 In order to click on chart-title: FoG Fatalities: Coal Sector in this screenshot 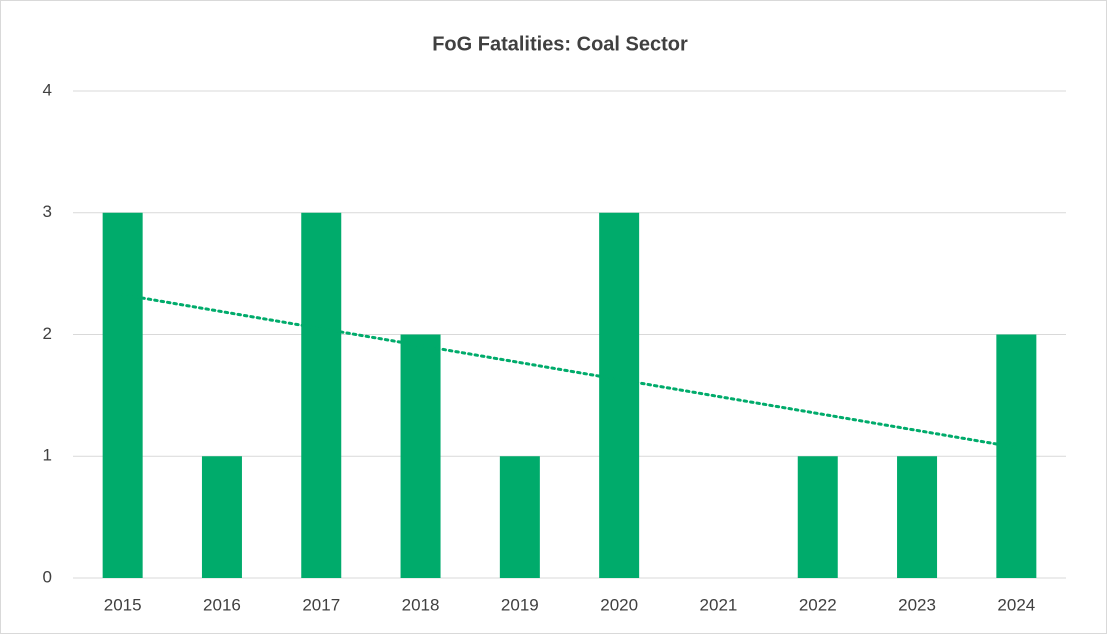, I will do `click(560, 44)`.